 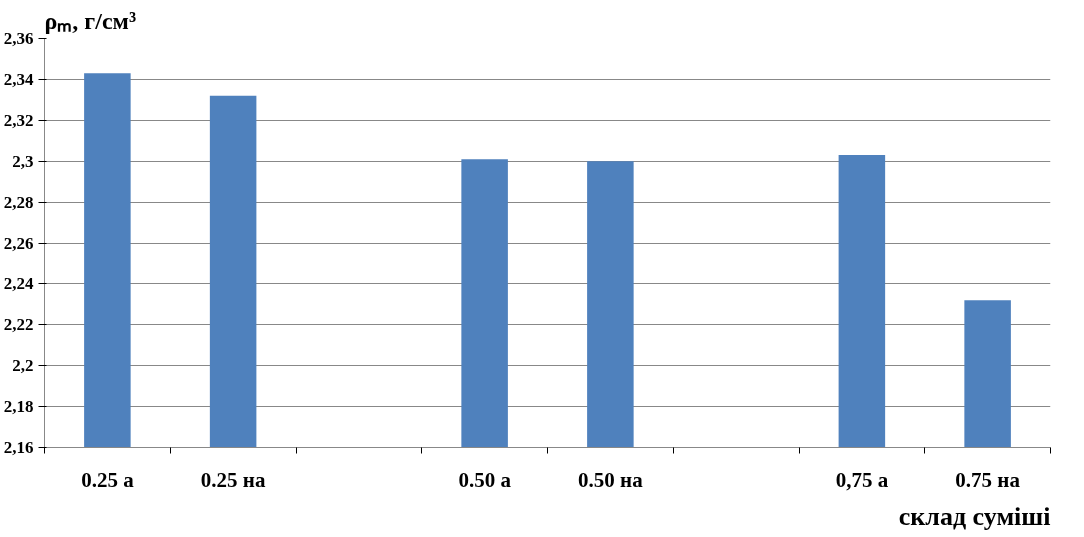 What do you see at coordinates (18, 79) in the screenshot?
I see `y-tick-label: 2,34` at bounding box center [18, 79].